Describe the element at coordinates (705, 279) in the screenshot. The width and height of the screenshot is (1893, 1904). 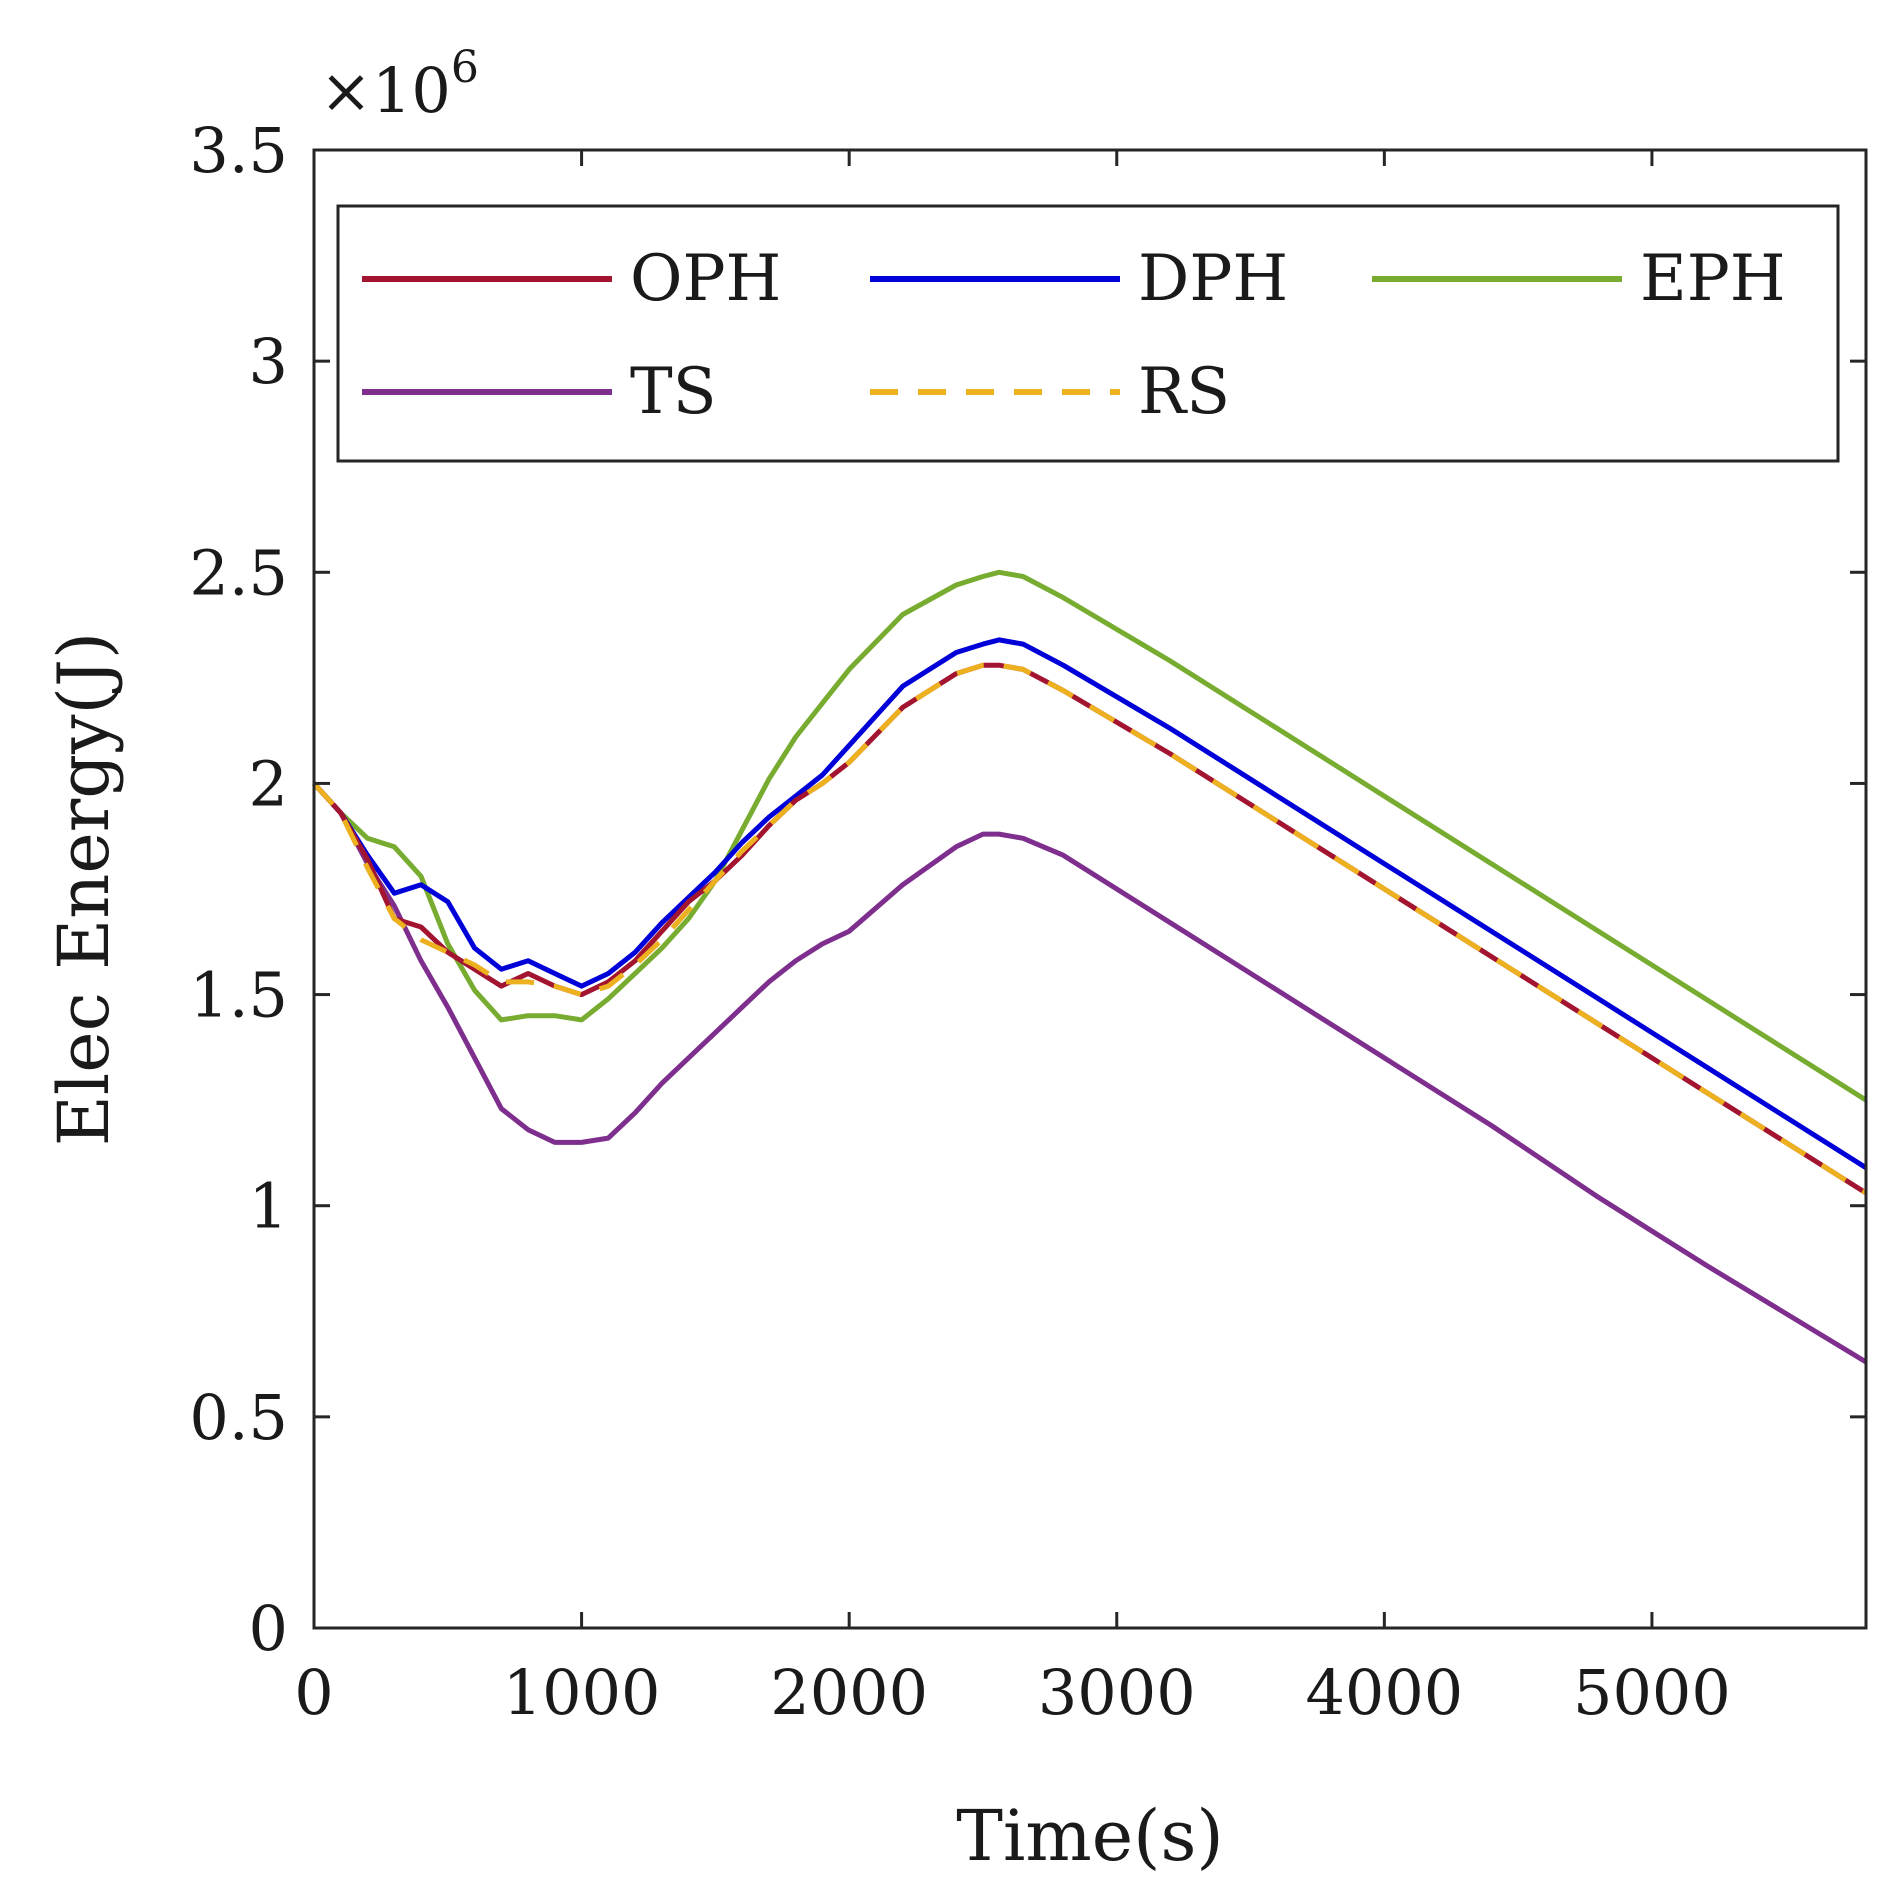
I see `legend-label-oph: OPH` at that location.